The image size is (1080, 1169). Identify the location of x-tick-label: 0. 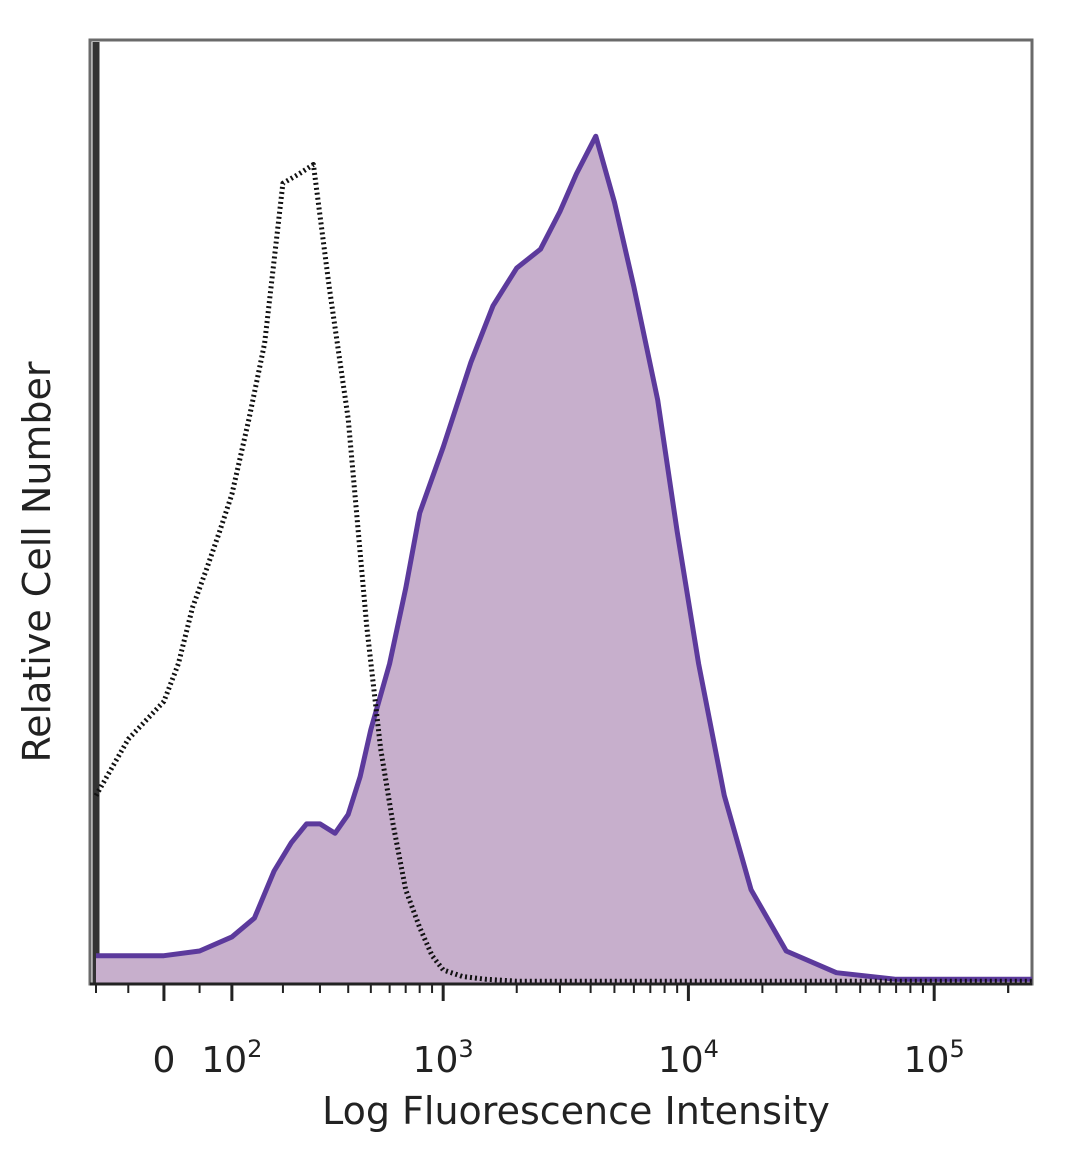
(163, 1060).